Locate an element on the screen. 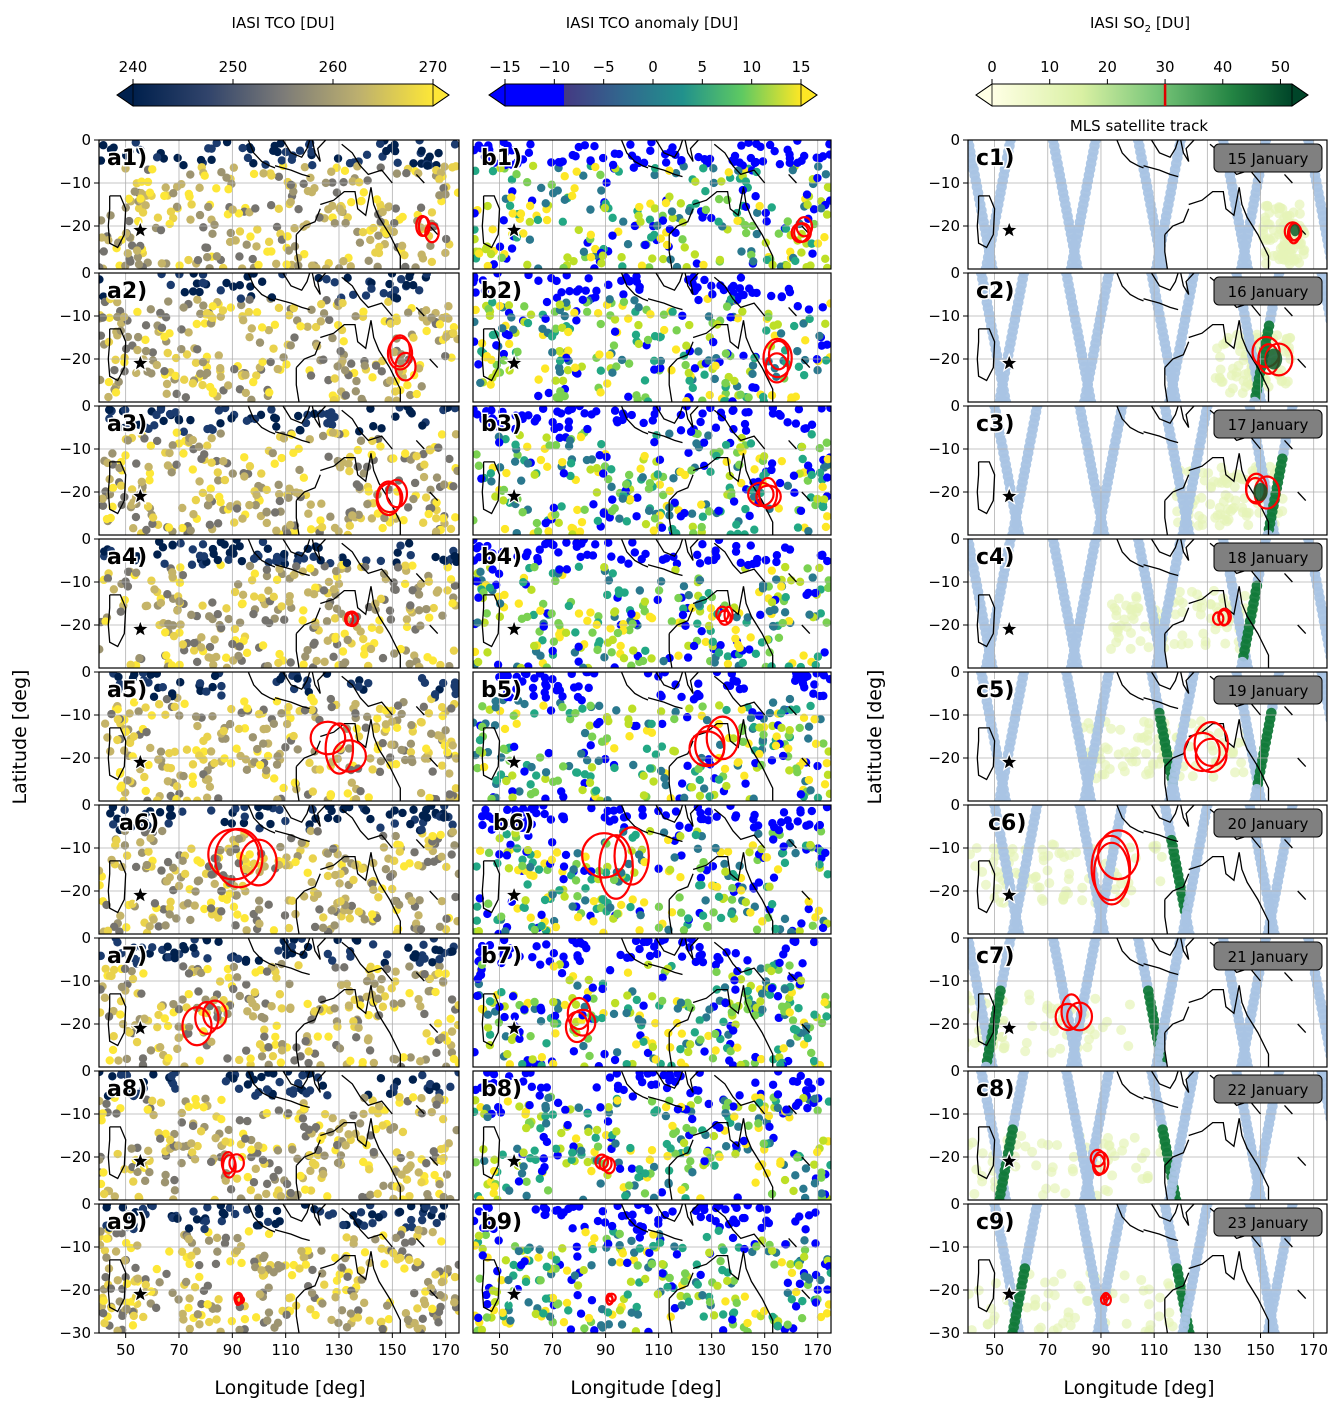 The height and width of the screenshot is (1406, 1331). panel-a5: a5)0−10−20 is located at coordinates (263, 732).